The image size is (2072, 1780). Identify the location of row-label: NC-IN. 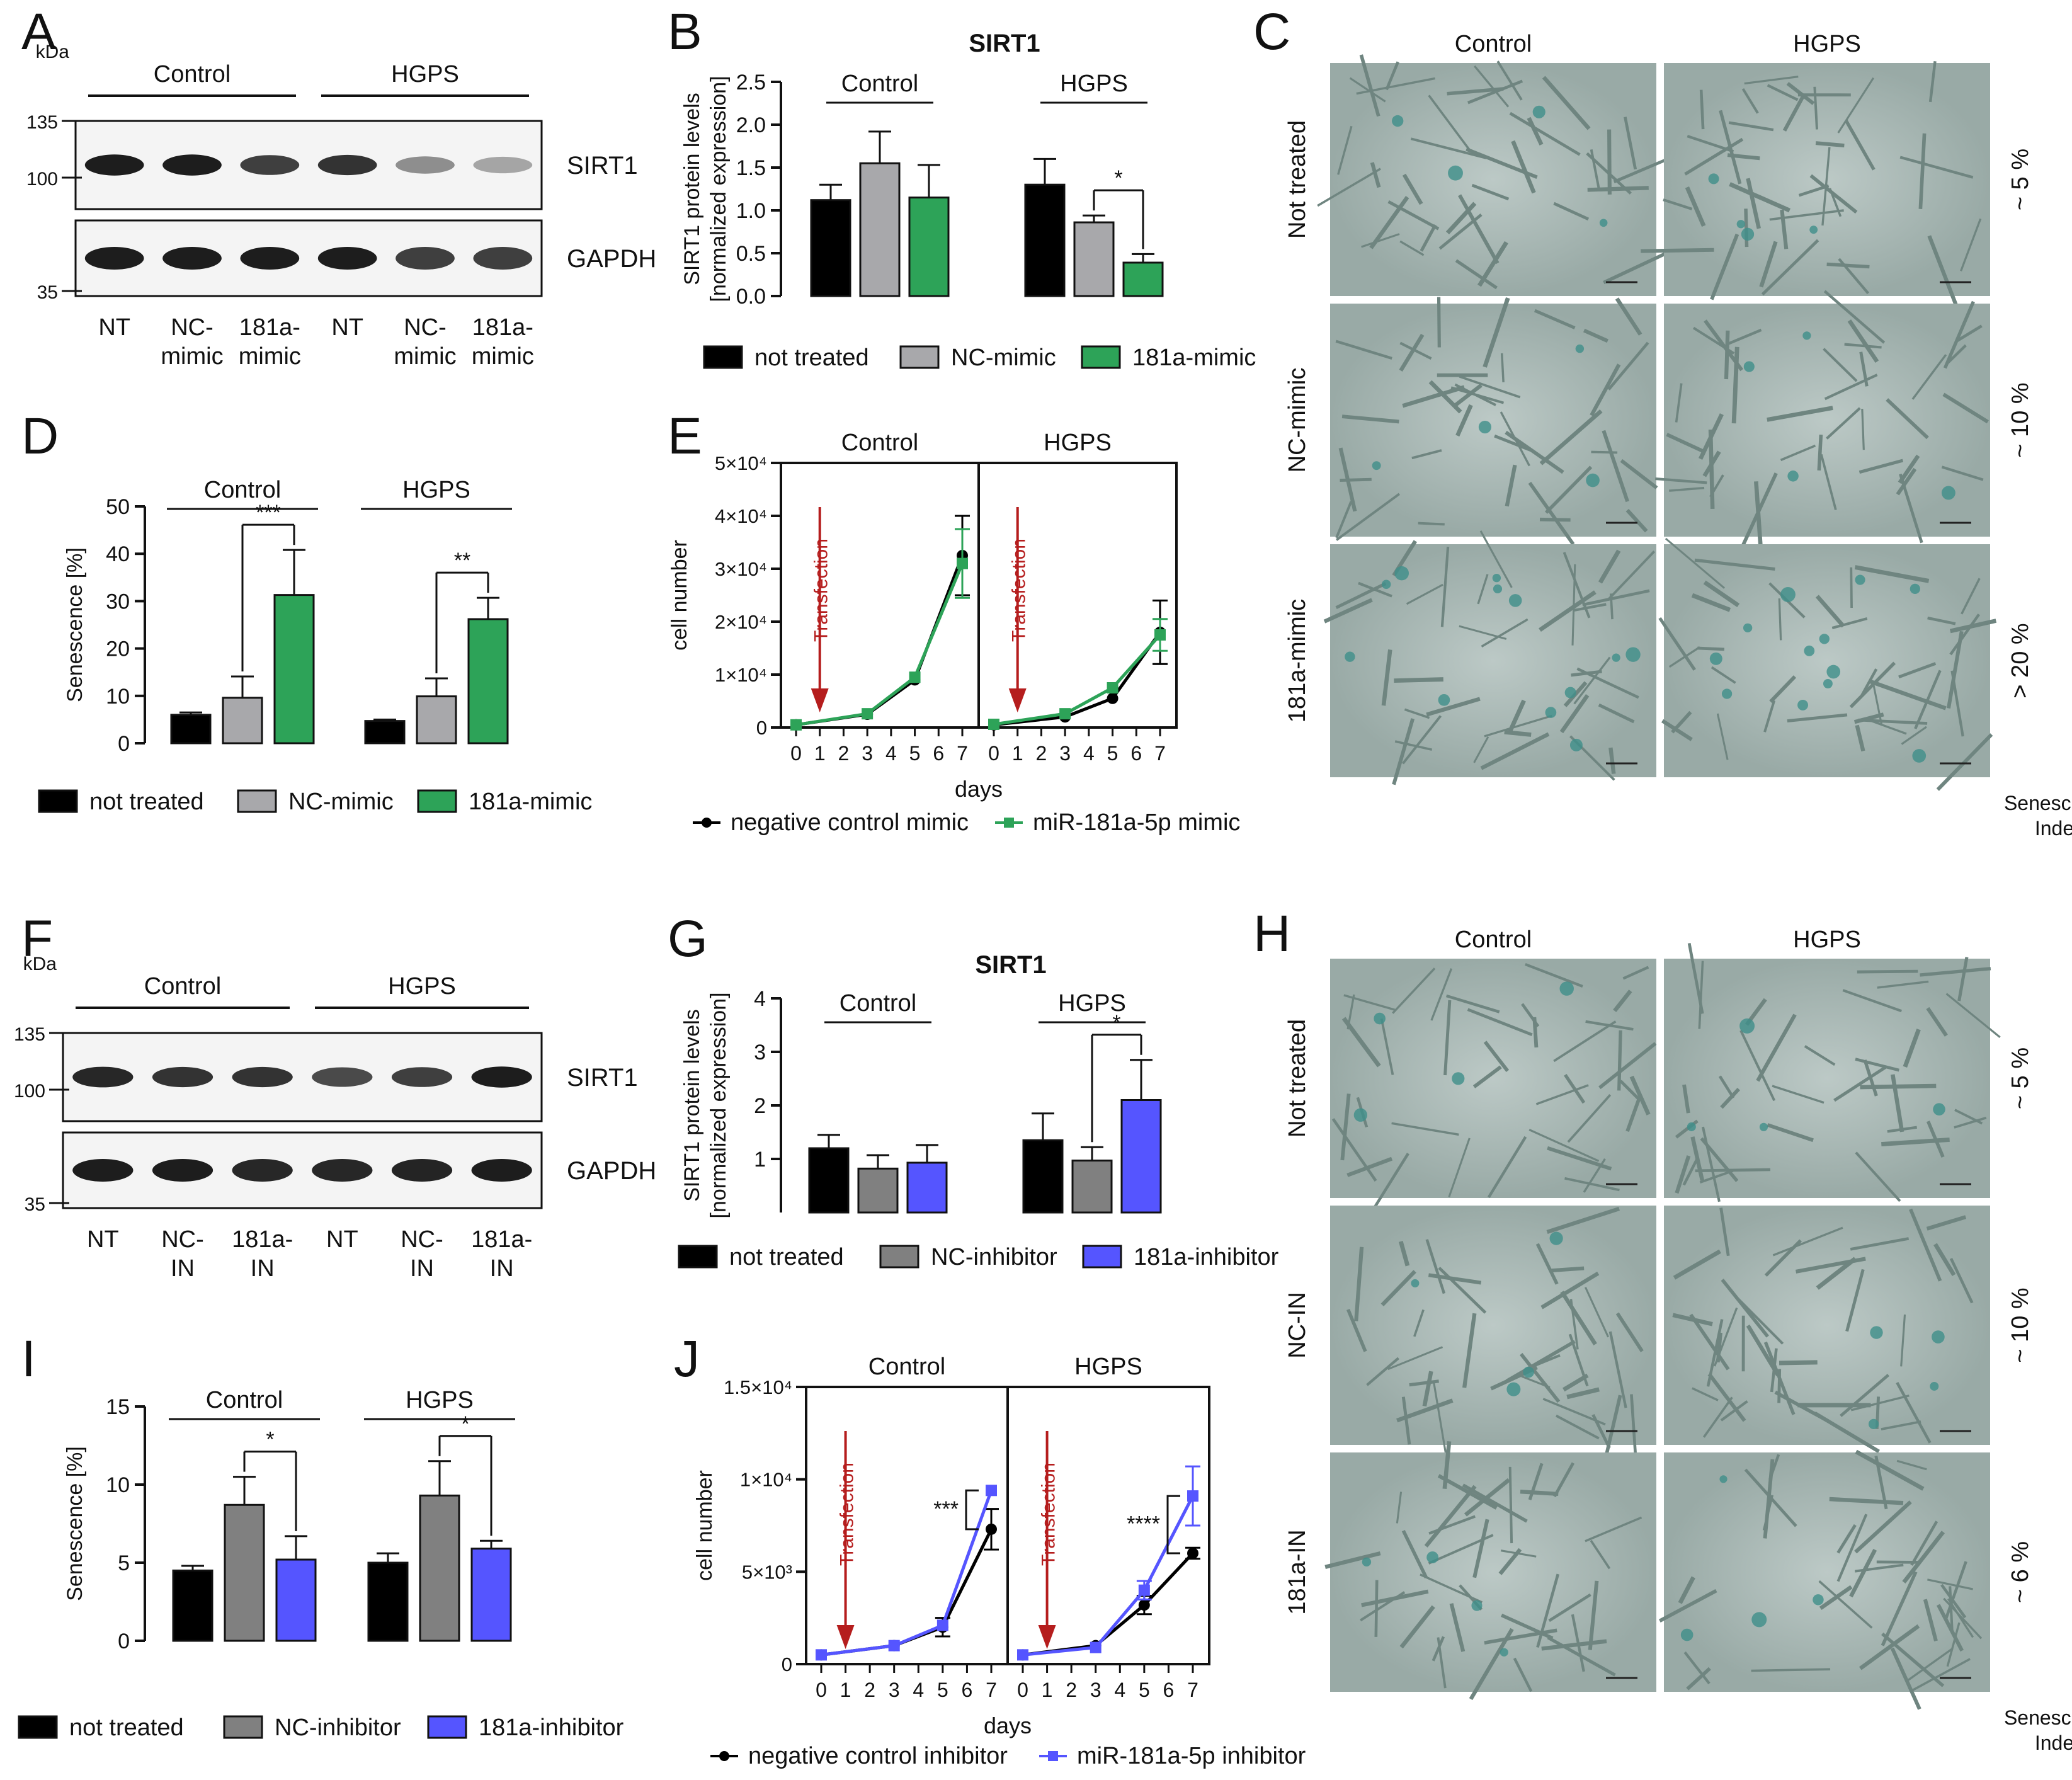
(1297, 1325).